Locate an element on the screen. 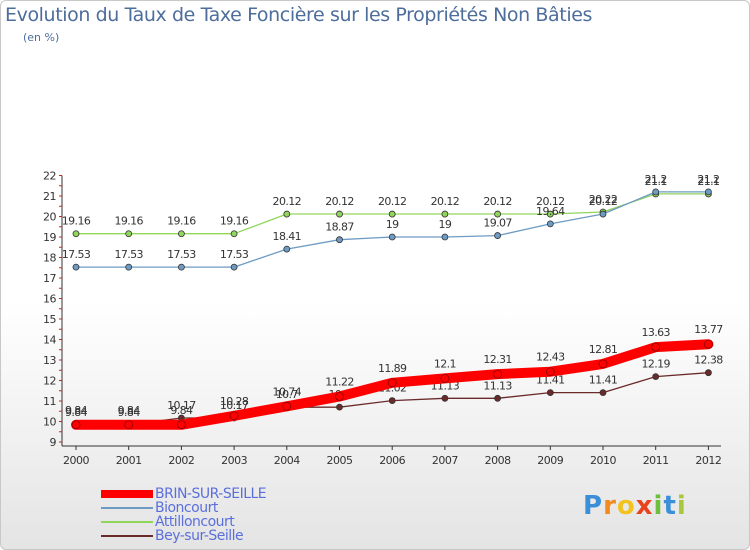 This screenshot has width=750, height=550. x-tick-label: 2005 is located at coordinates (340, 460).